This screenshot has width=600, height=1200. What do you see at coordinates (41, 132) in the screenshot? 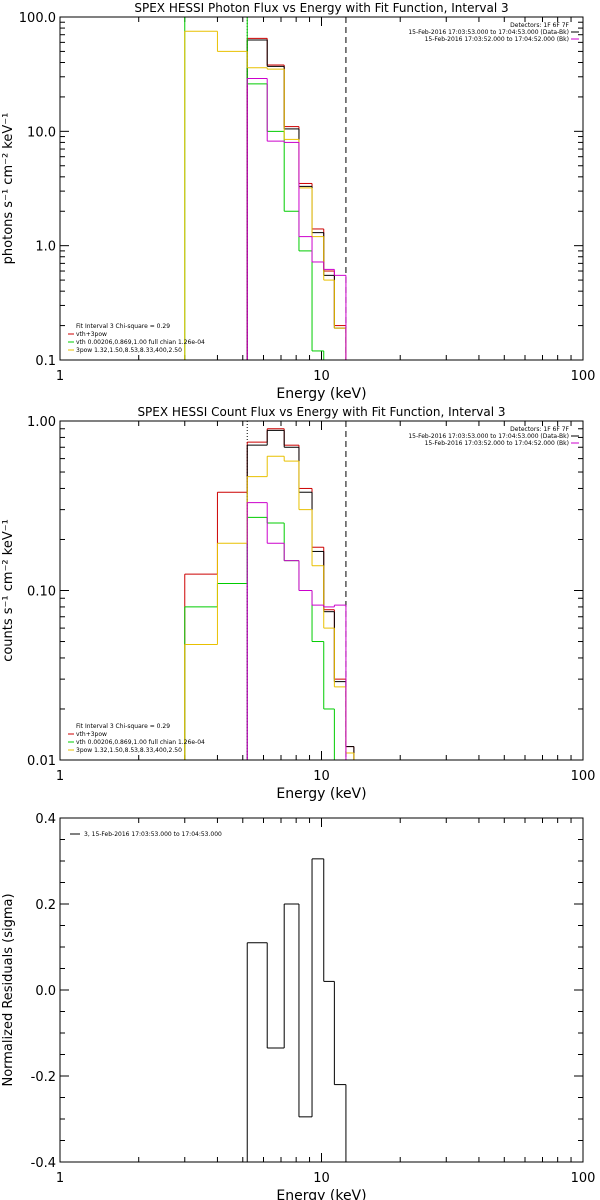
I see `y-tick-label: 10.0` at bounding box center [41, 132].